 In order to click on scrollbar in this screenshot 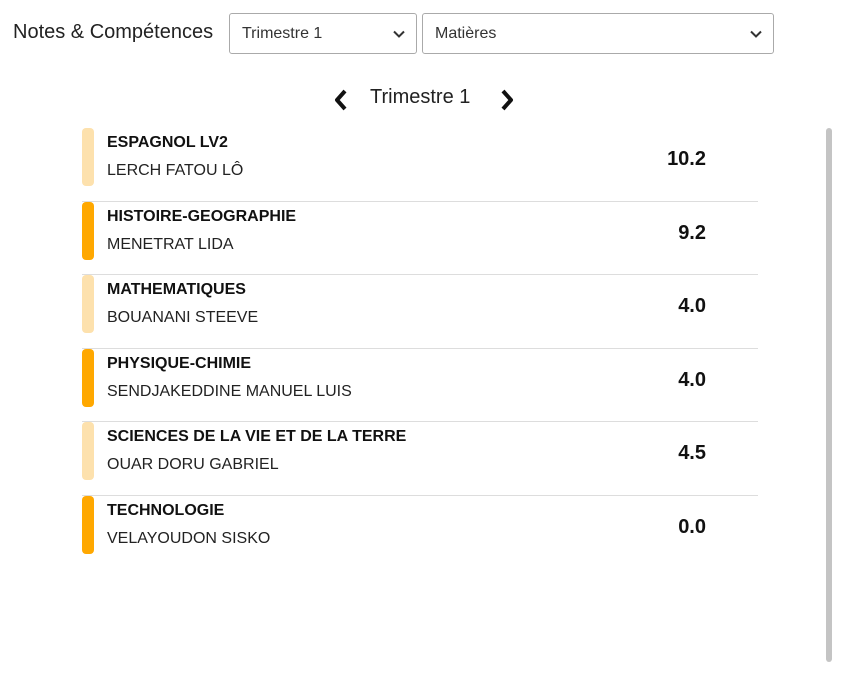, I will do `click(829, 395)`.